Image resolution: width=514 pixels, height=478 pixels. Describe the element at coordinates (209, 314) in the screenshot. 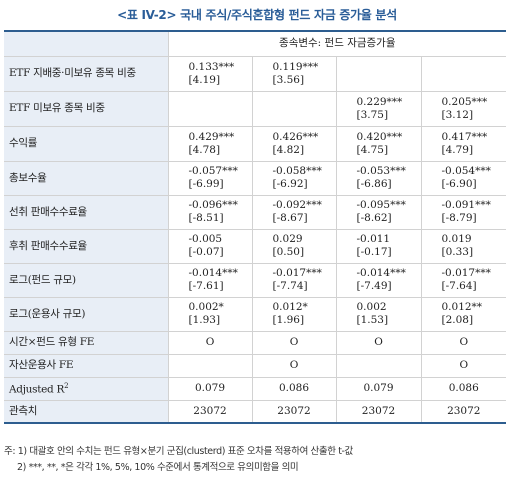

I see `coef-cell: 0.002* [1.93]` at that location.